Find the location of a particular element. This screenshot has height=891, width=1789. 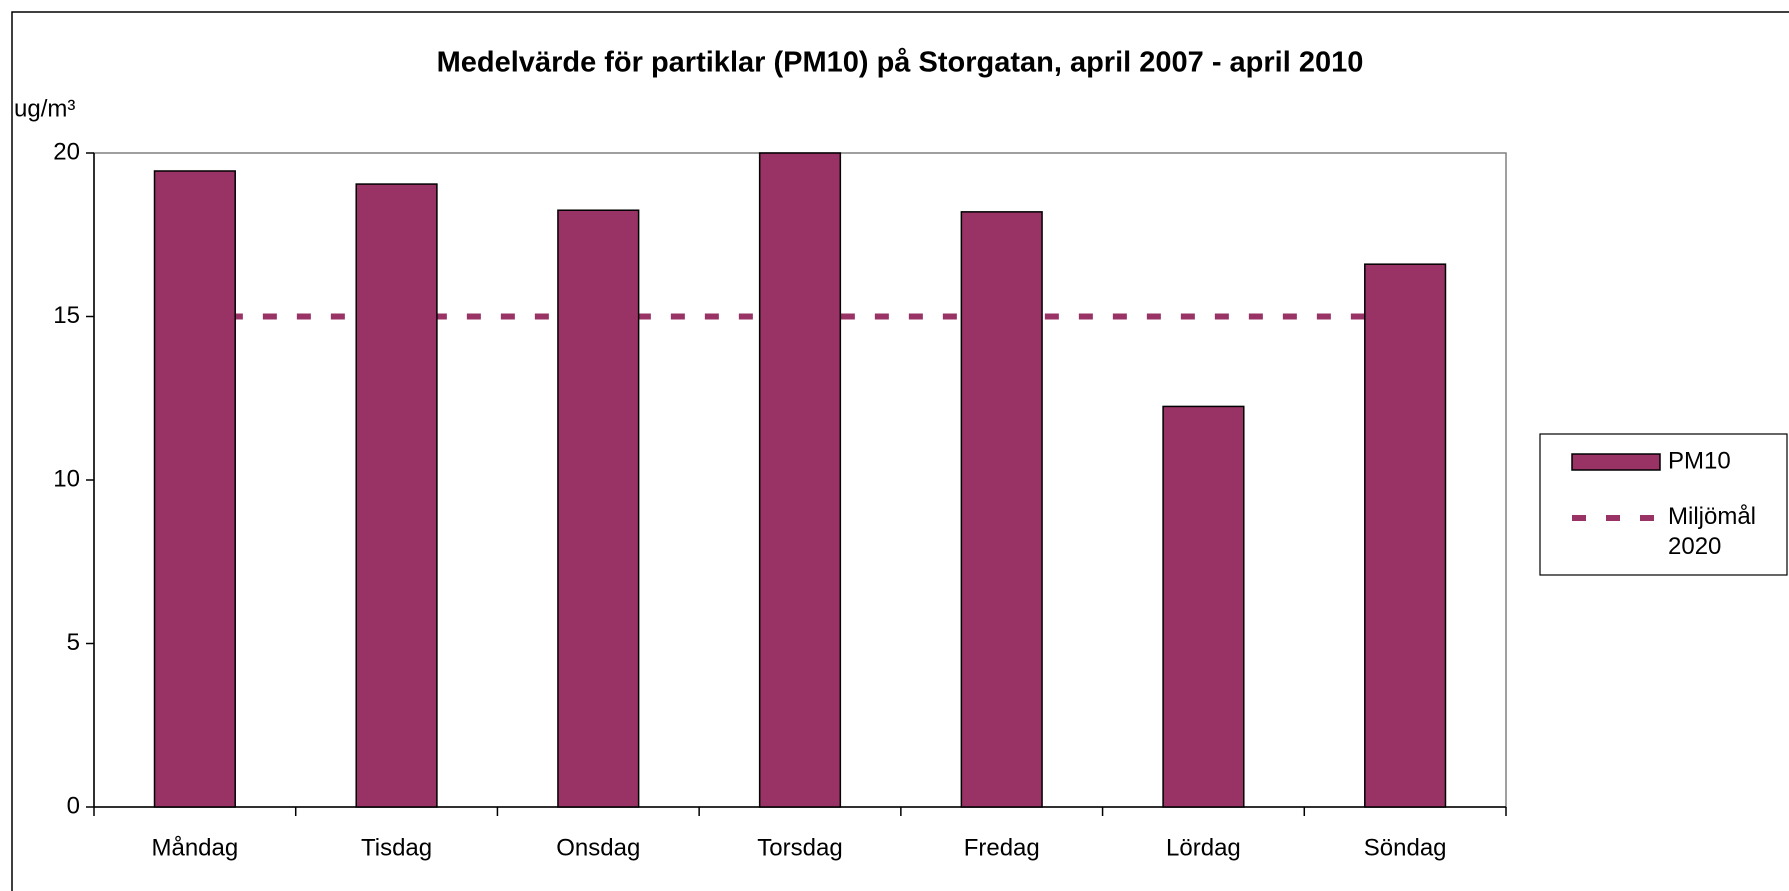

legend-label: PM10 is located at coordinates (1699, 460).